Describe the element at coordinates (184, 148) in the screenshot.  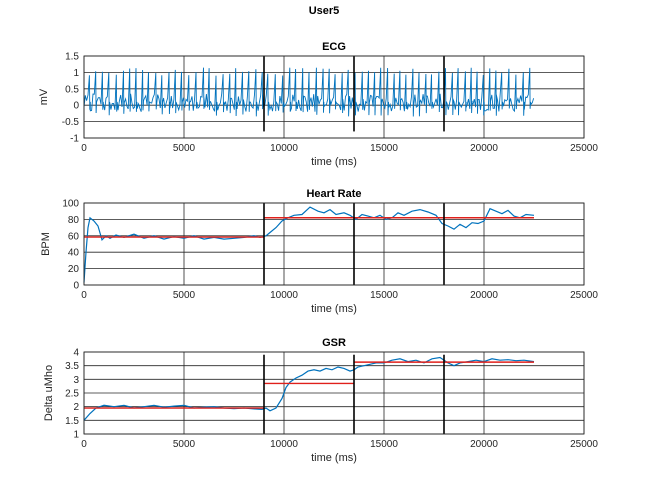
I see `ecg-xtick-label-1: 5000` at that location.